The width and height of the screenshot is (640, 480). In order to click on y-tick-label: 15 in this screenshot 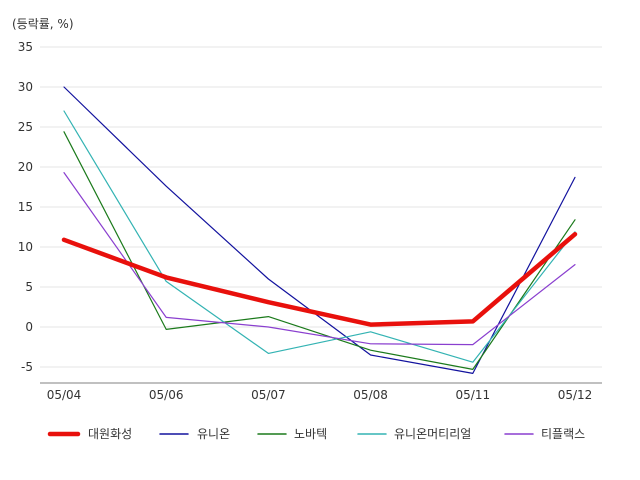, I will do `click(25, 207)`.